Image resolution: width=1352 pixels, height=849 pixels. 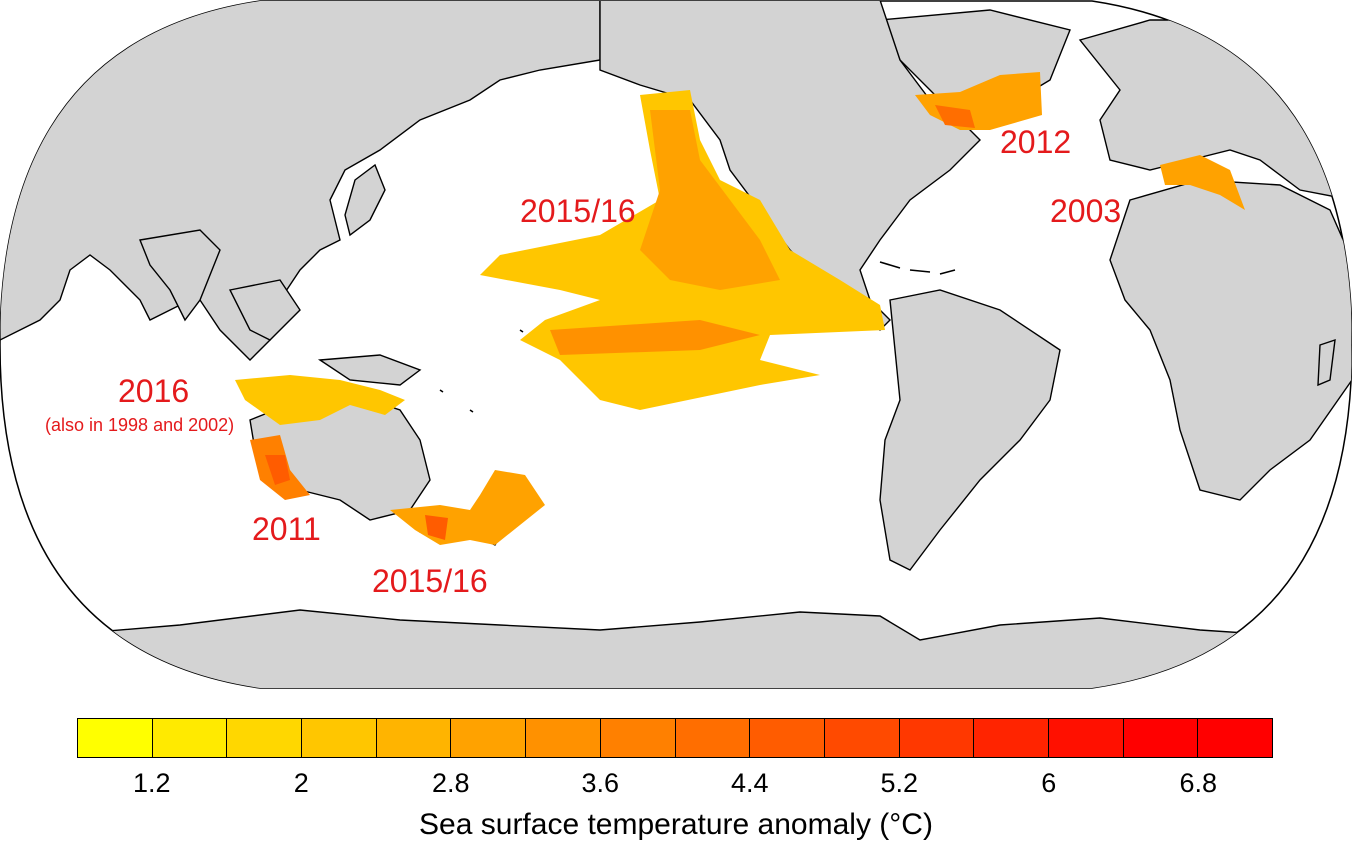 I want to click on colorbar-tick-label: 2, so click(x=301, y=783).